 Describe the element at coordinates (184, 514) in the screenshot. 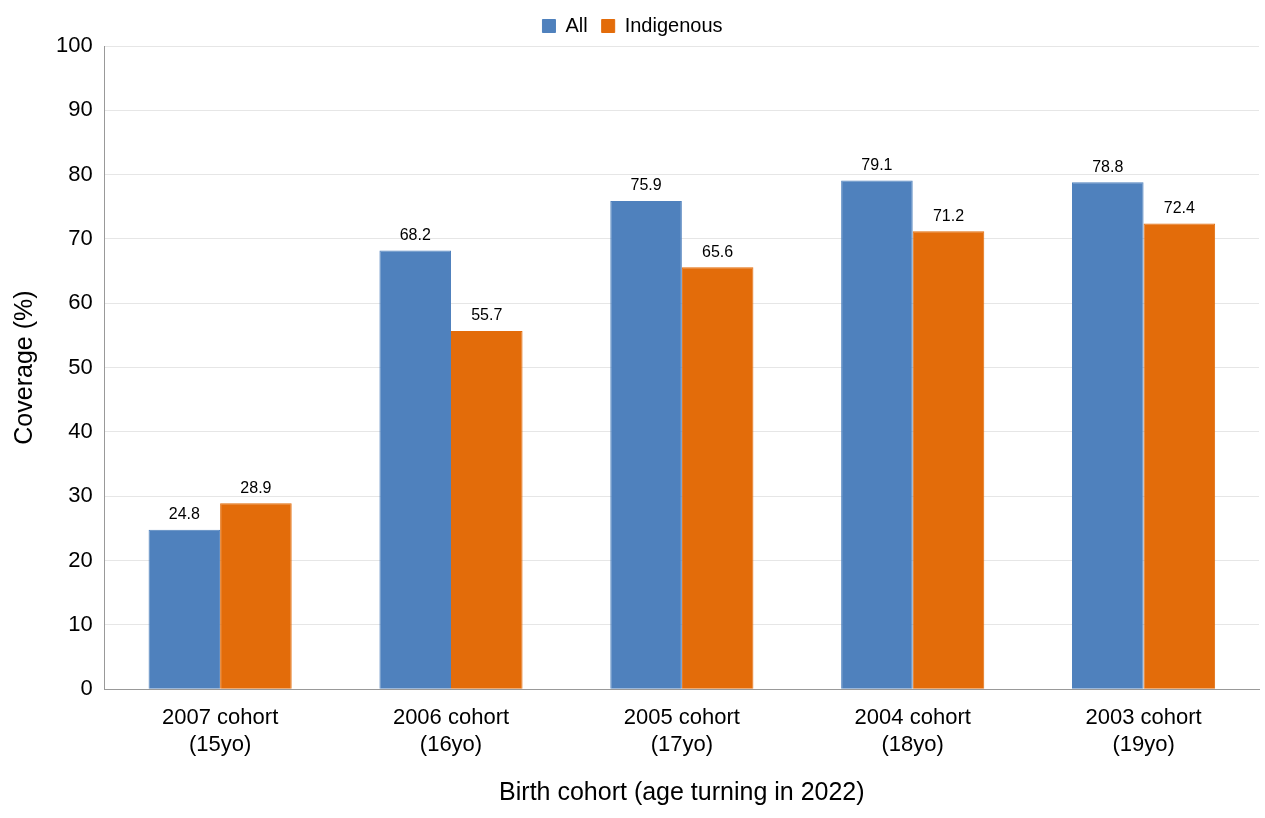

I see `data-label: 24.8` at that location.